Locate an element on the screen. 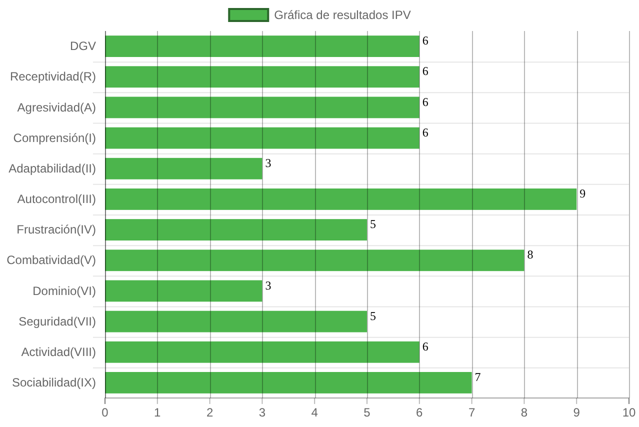 Image resolution: width=639 pixels, height=427 pixels. data-label: 8 is located at coordinates (530, 255).